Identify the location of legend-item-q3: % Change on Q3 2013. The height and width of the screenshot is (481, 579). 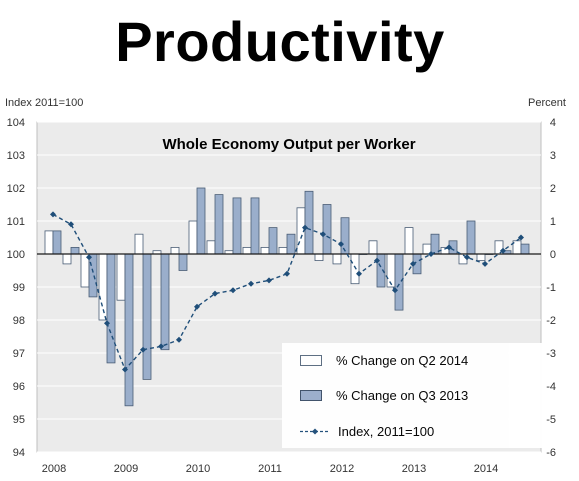
(384, 395).